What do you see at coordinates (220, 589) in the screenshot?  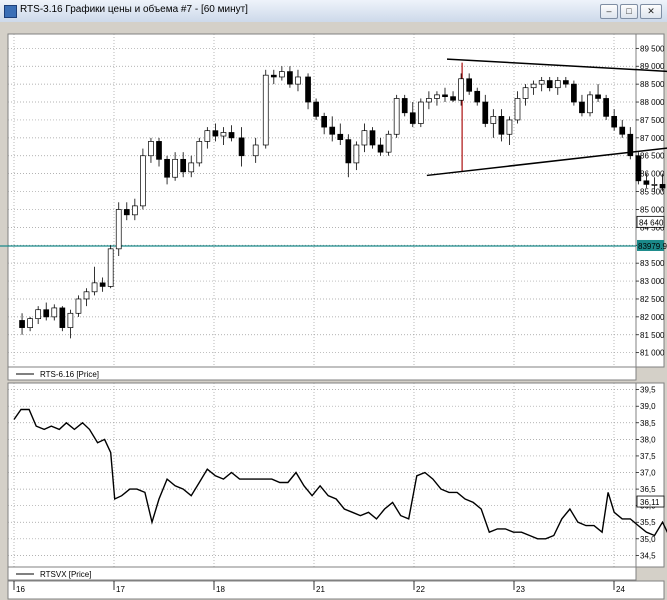 I see `x-tick-label: 18` at bounding box center [220, 589].